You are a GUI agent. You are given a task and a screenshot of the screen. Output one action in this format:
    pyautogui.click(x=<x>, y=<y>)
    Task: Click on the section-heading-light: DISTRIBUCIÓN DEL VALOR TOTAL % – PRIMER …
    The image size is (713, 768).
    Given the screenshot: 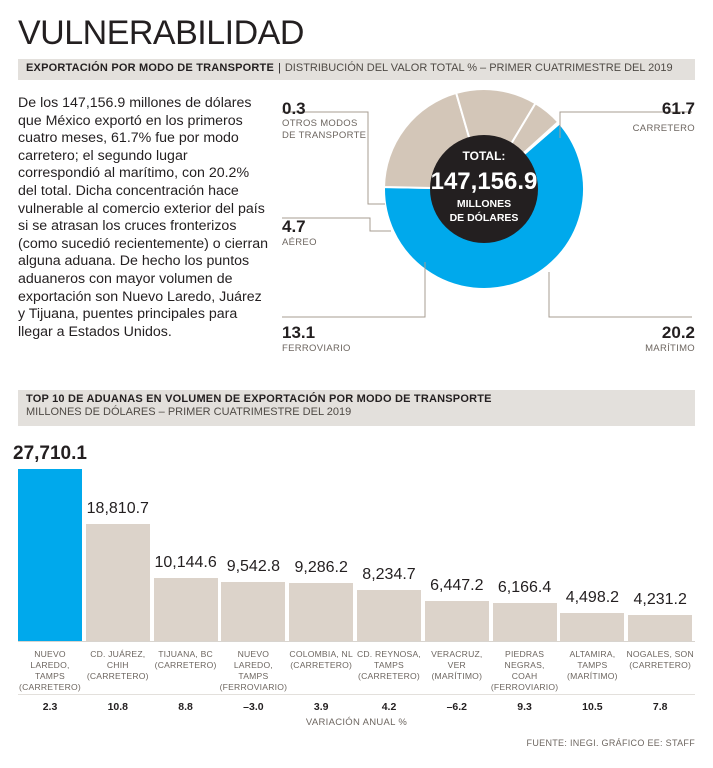 What is the action you would take?
    pyautogui.click(x=478, y=68)
    